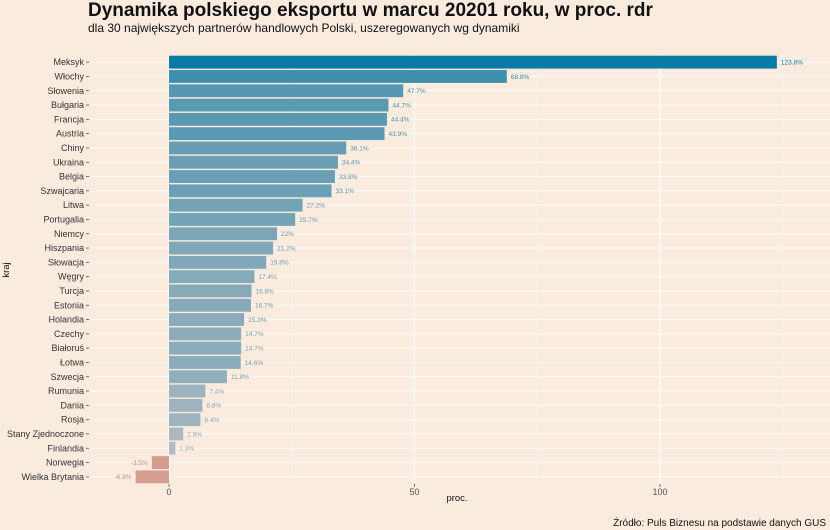 This screenshot has width=830, height=530. What do you see at coordinates (316, 205) in the screenshot?
I see `data-label: 27.2%` at bounding box center [316, 205].